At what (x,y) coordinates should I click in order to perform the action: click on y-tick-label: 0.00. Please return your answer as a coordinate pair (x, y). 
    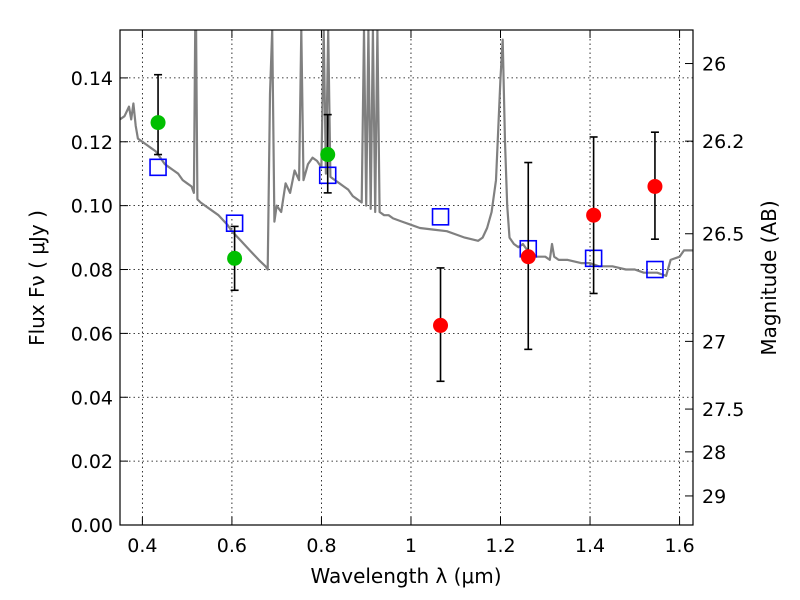
    Looking at the image, I should click on (92, 526).